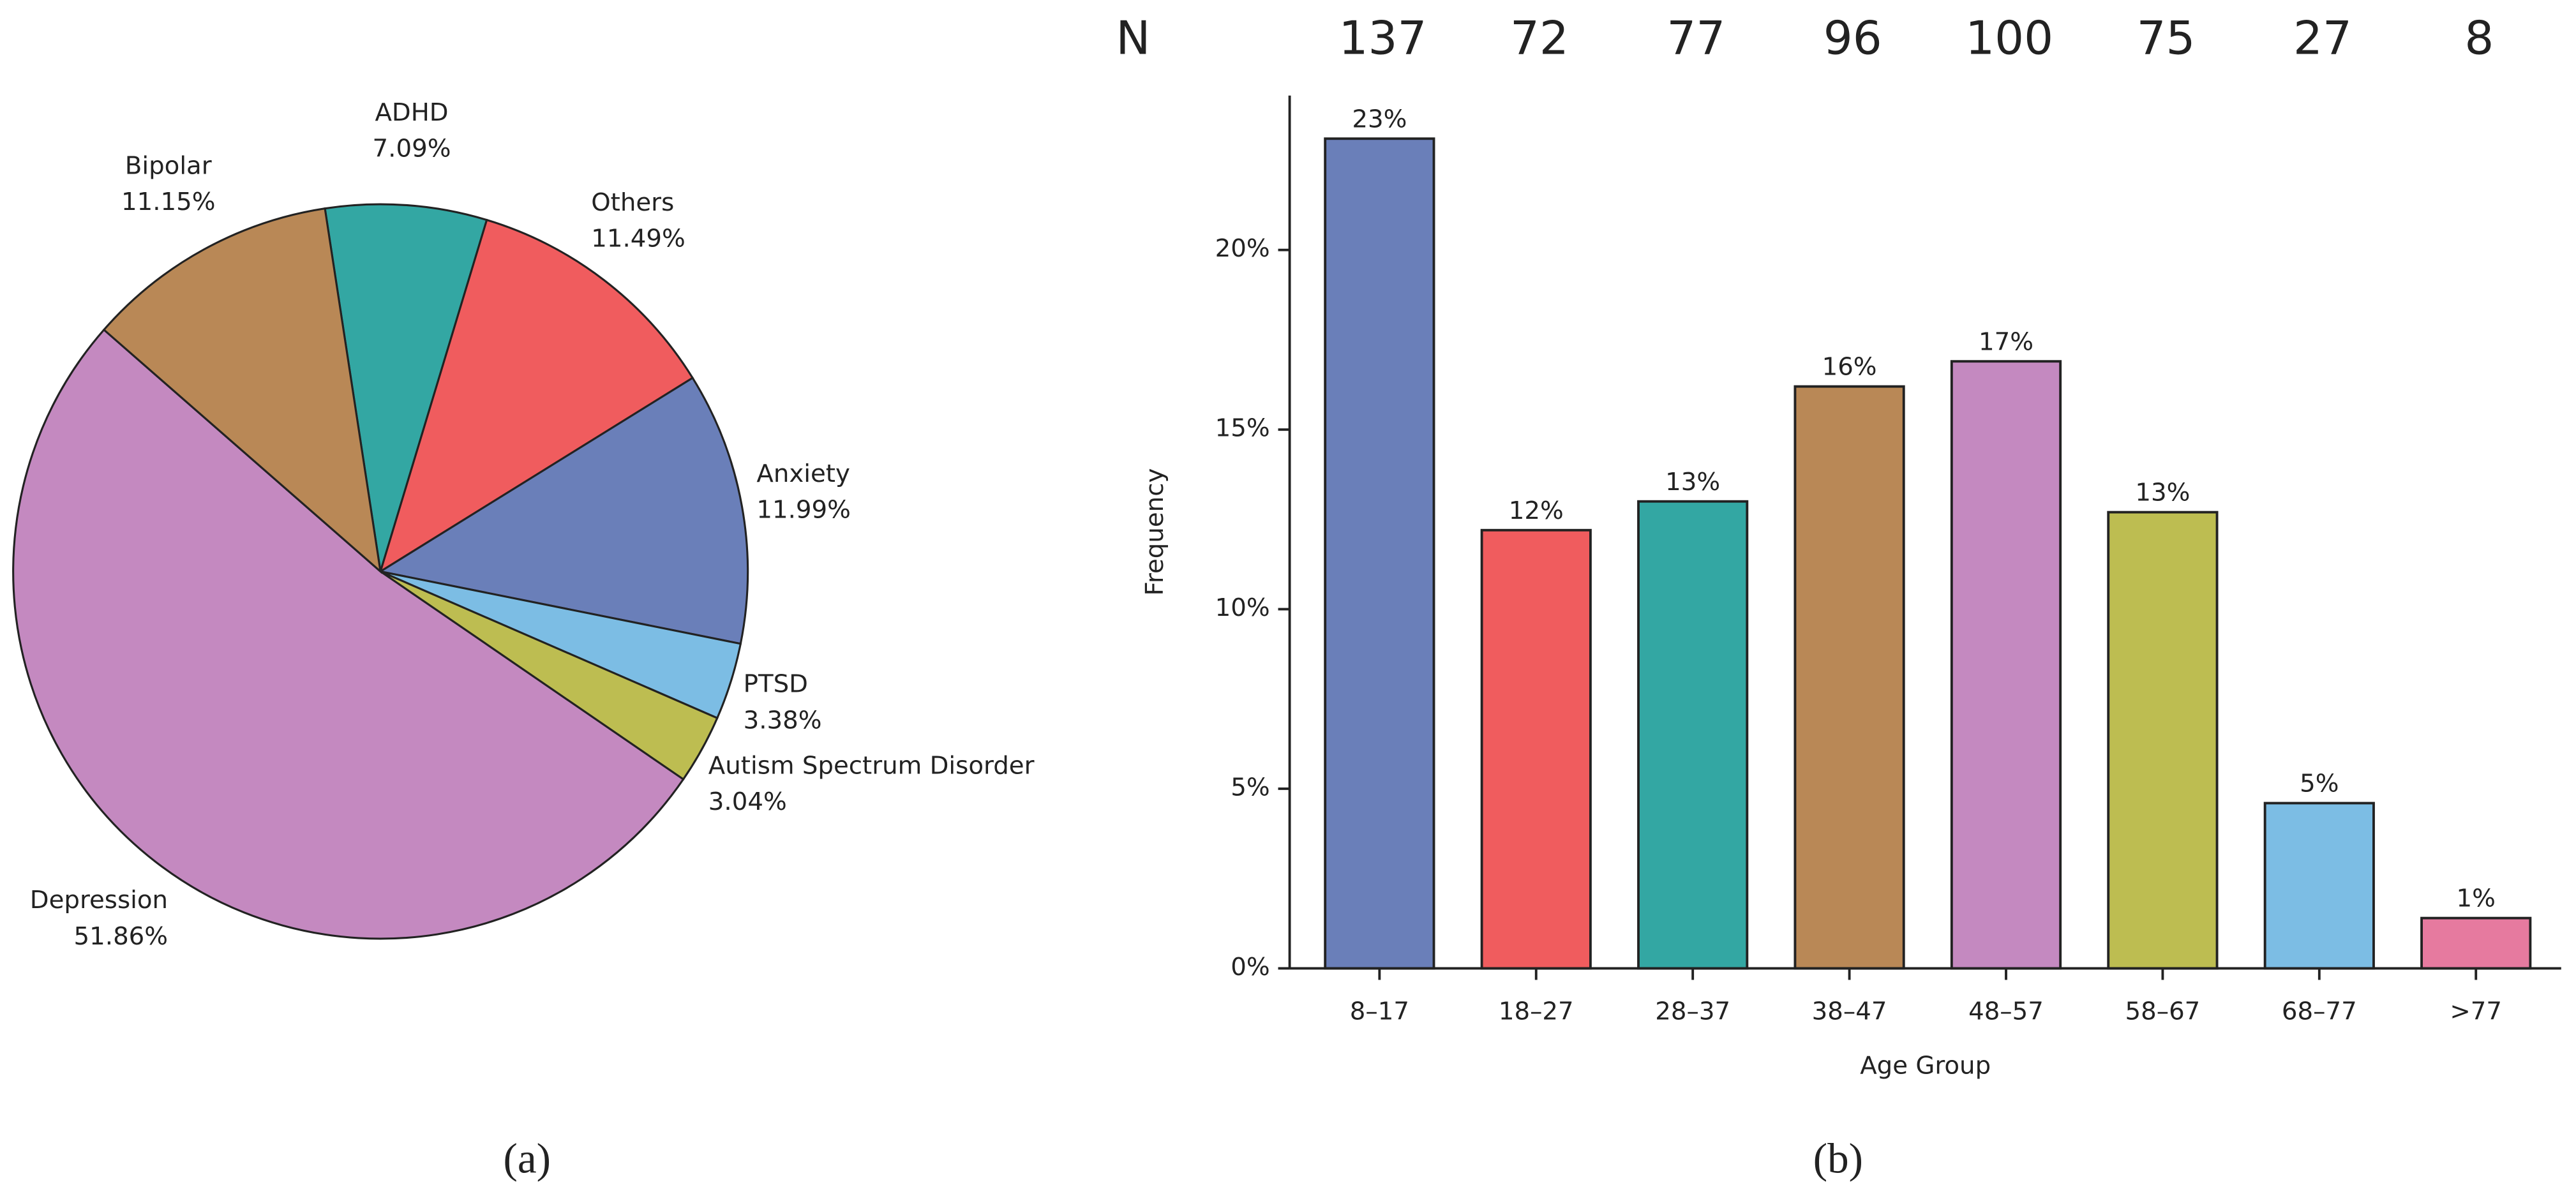 The width and height of the screenshot is (2576, 1194). What do you see at coordinates (2322, 39) in the screenshot?
I see `n-value: 27` at bounding box center [2322, 39].